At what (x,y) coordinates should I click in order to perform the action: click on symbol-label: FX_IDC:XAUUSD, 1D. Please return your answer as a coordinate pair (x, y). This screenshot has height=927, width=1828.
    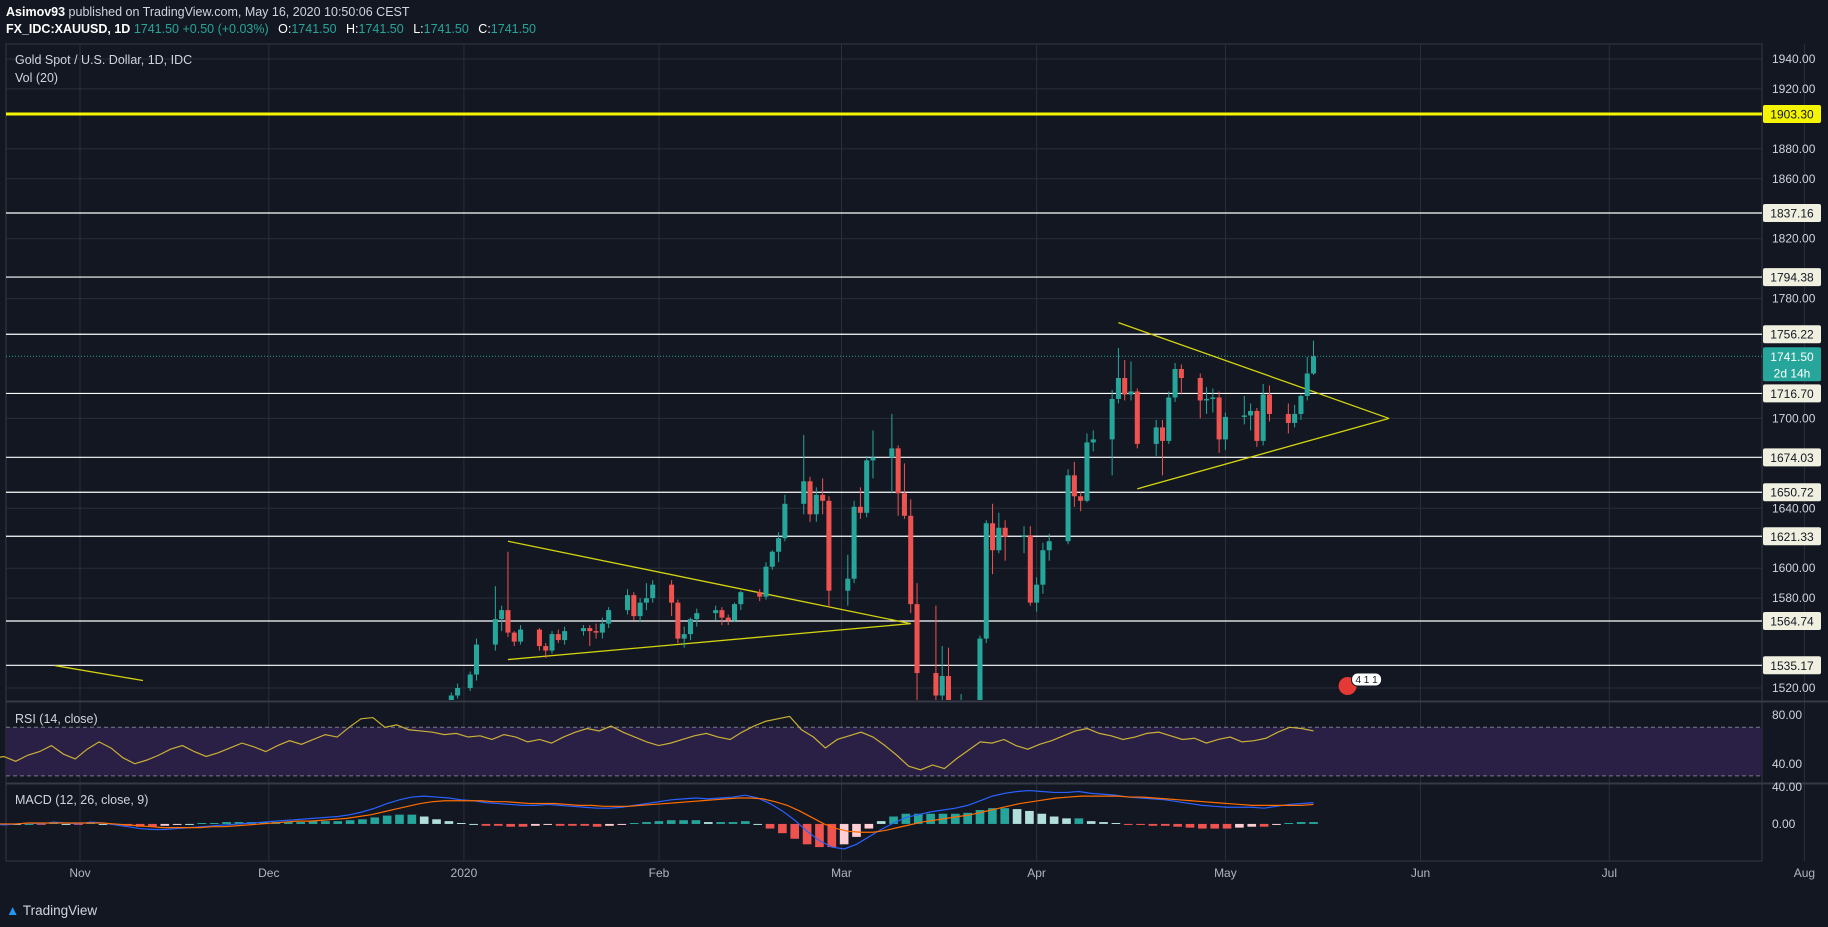
    Looking at the image, I should click on (68, 29).